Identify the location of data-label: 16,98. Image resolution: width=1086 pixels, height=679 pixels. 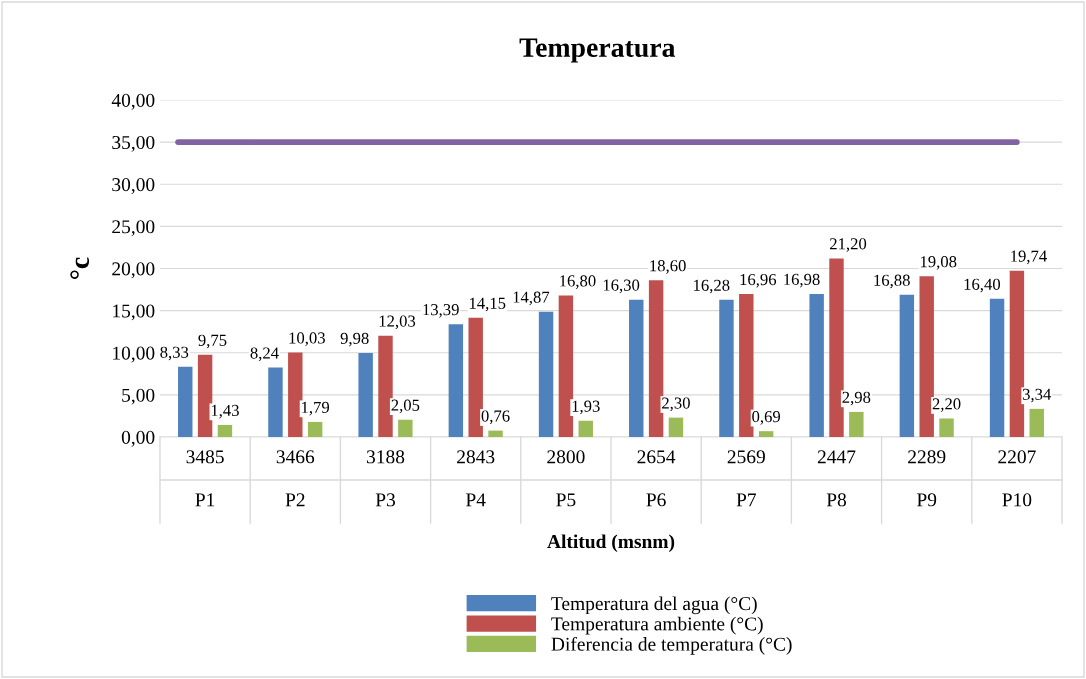
(802, 280).